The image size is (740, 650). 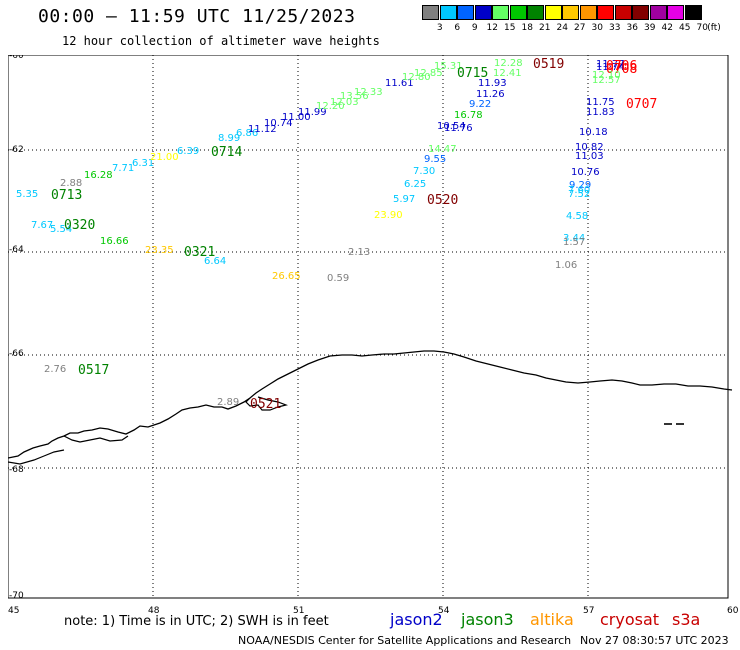 What do you see at coordinates (338, 278) in the screenshot?
I see `wave-height-value: 0.59` at bounding box center [338, 278].